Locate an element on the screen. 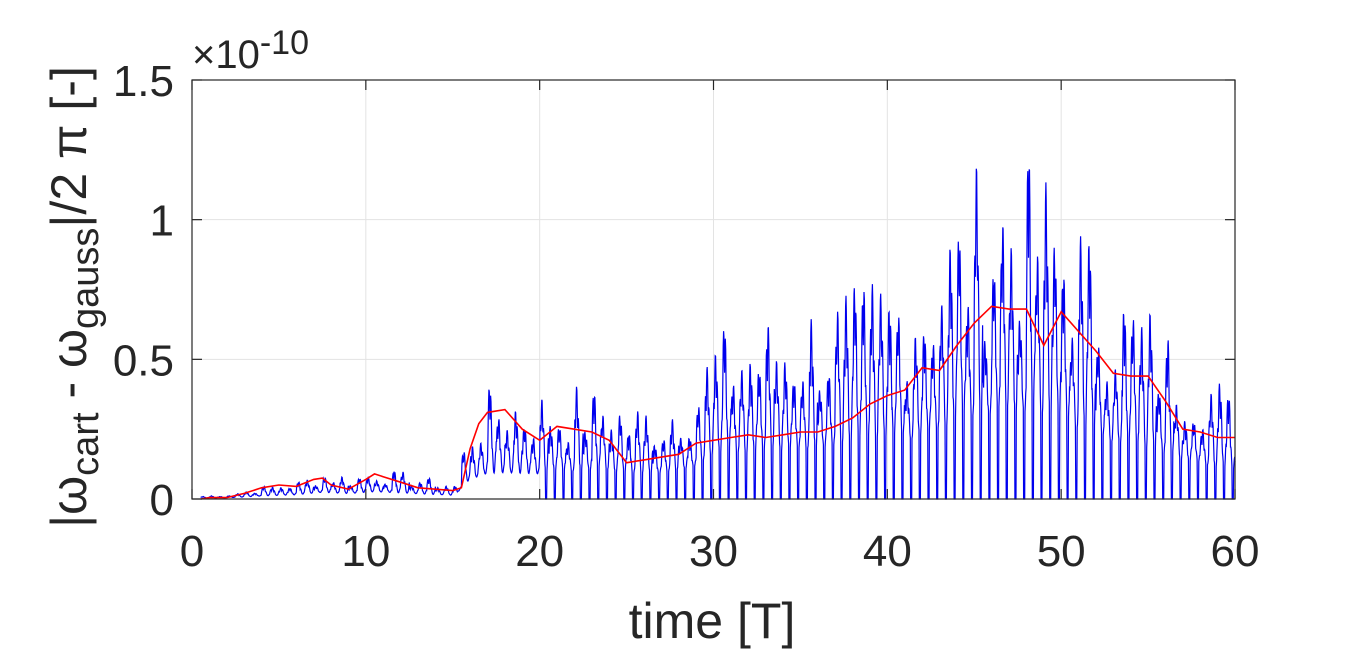  x-tick-label: 10 is located at coordinates (365, 551).